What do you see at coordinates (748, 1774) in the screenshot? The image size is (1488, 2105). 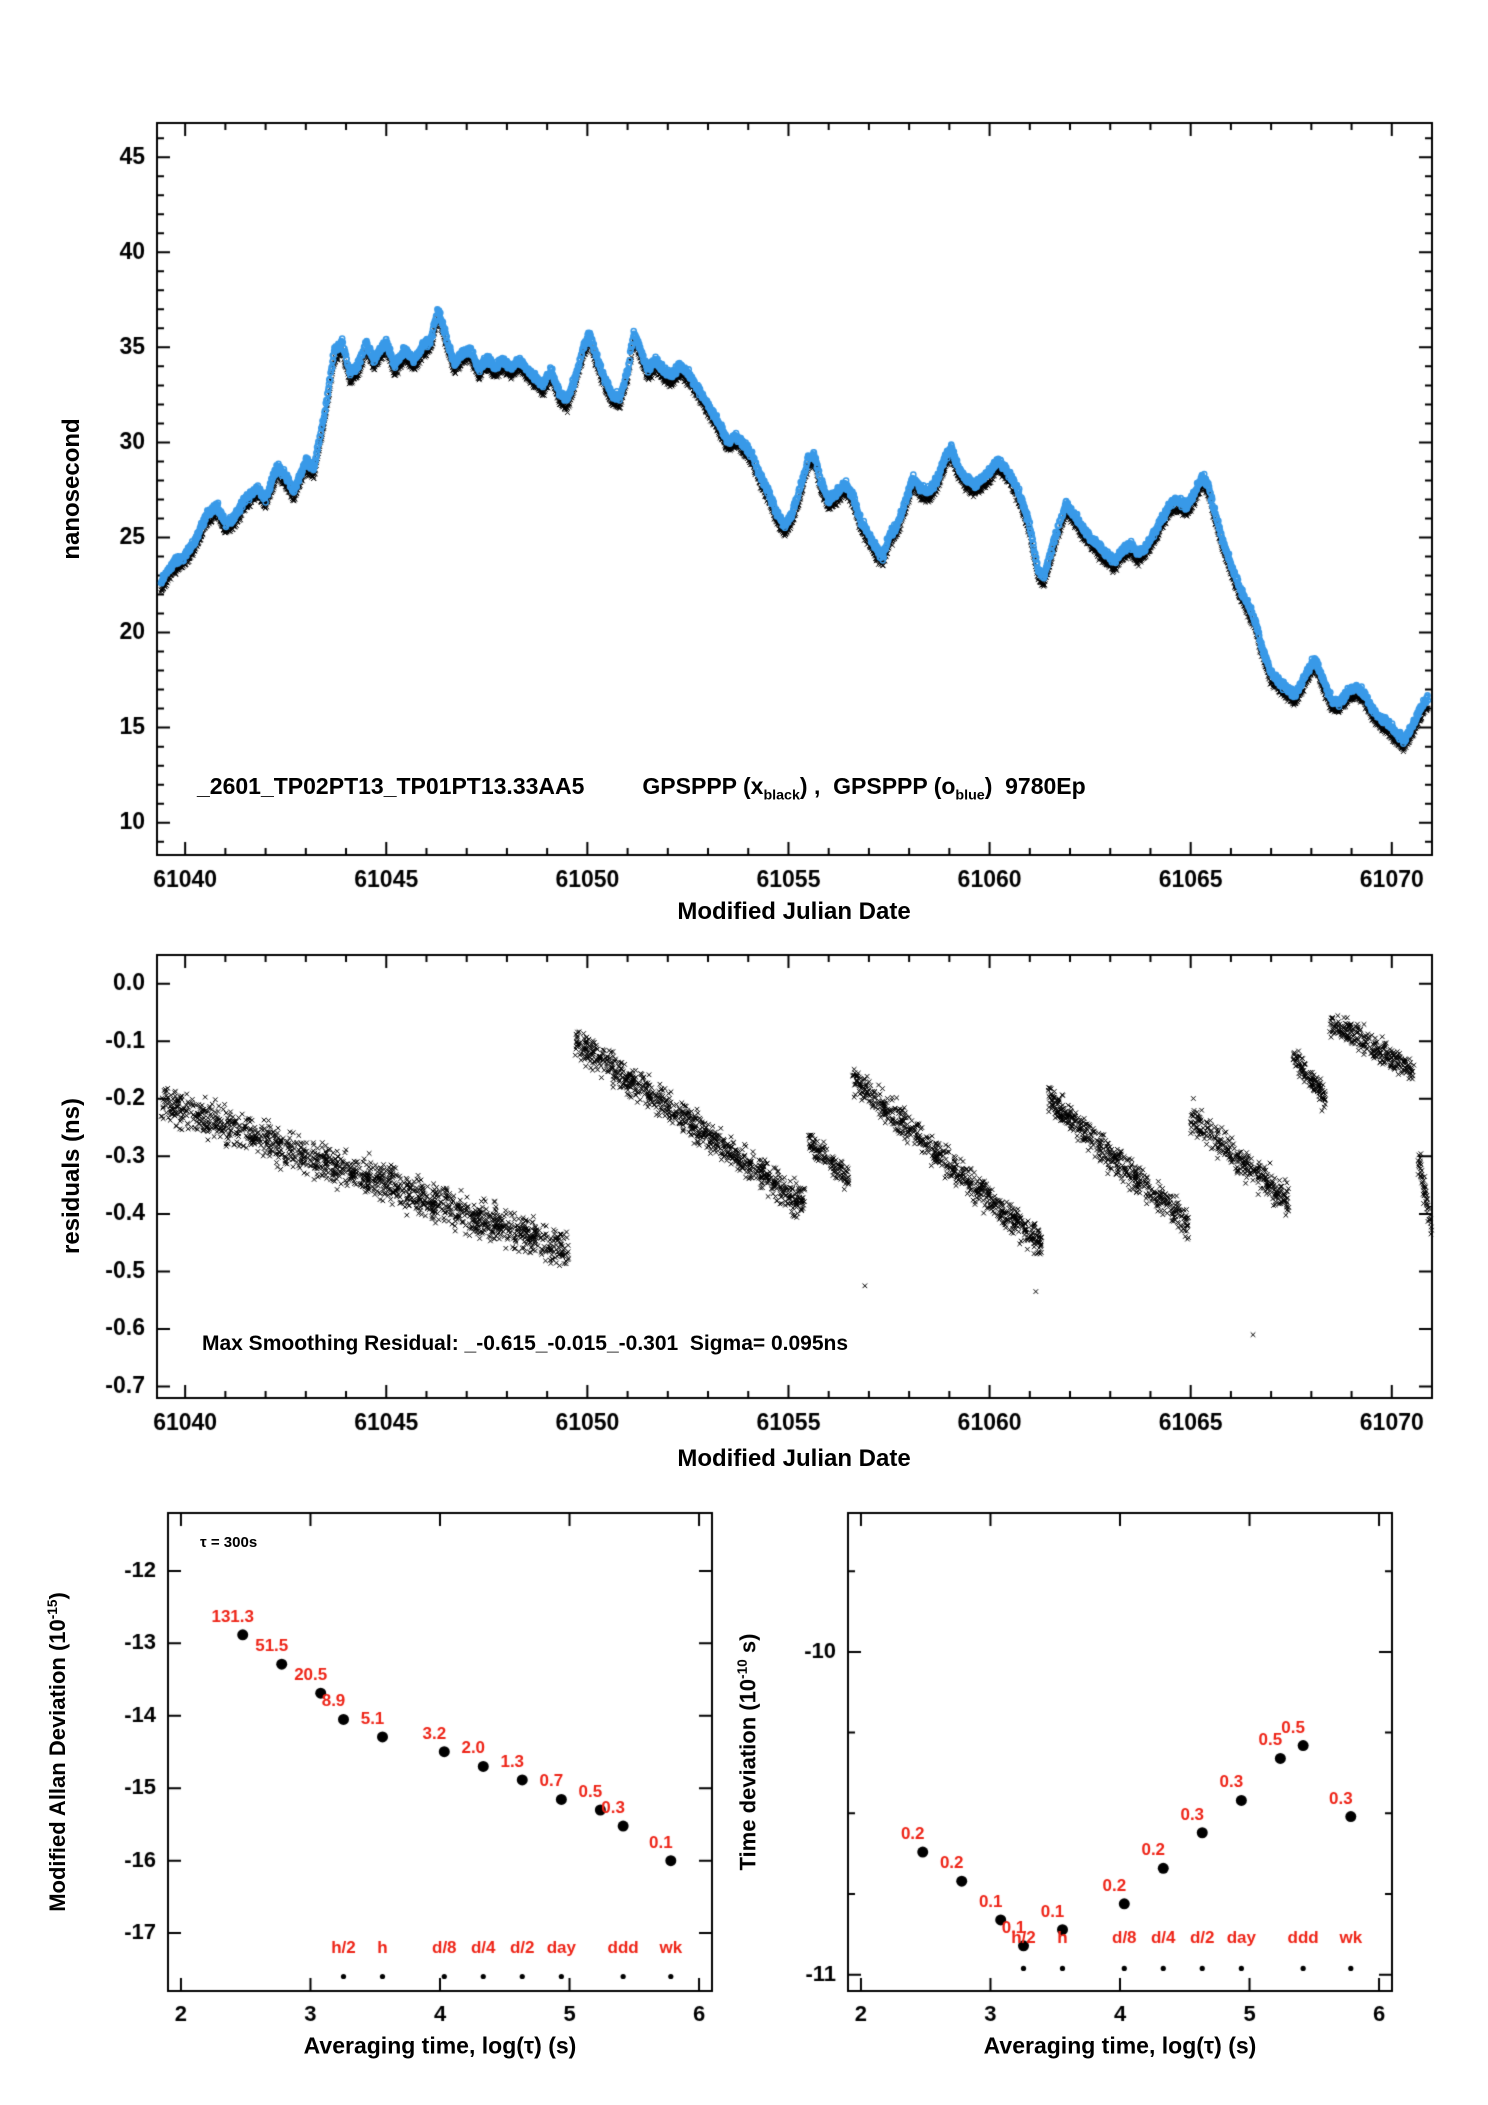 I see `tdev-ylabel-pre: Time deviation (10` at bounding box center [748, 1774].